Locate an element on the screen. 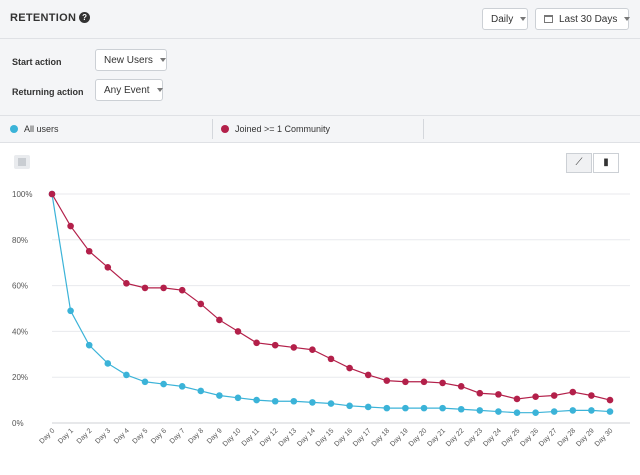 The height and width of the screenshot is (475, 640). line-chart-icon: ⟋ is located at coordinates (579, 162).